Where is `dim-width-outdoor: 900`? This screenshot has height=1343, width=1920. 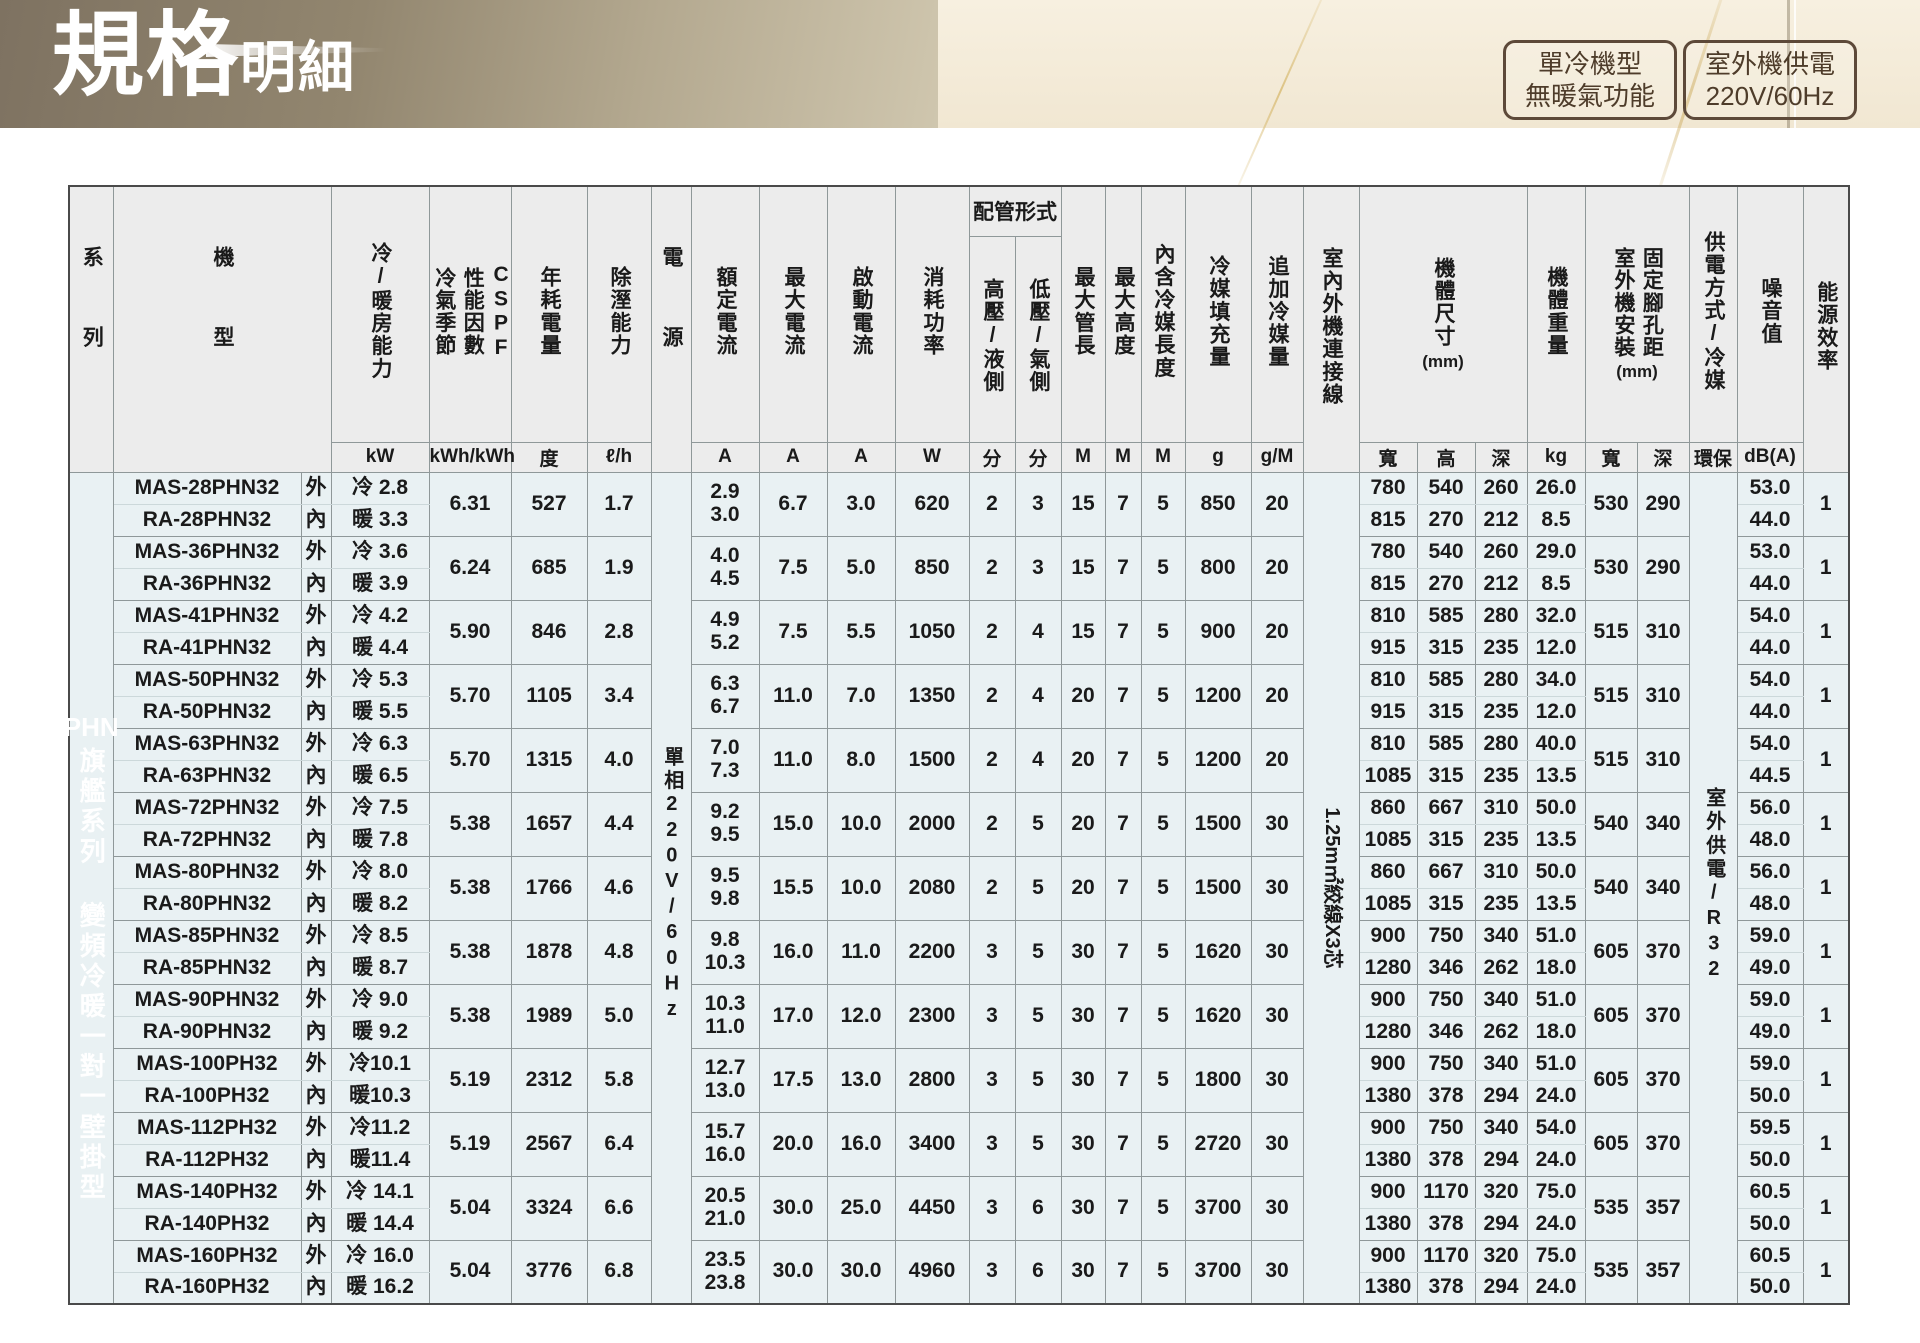 dim-width-outdoor: 900 is located at coordinates (1388, 1192).